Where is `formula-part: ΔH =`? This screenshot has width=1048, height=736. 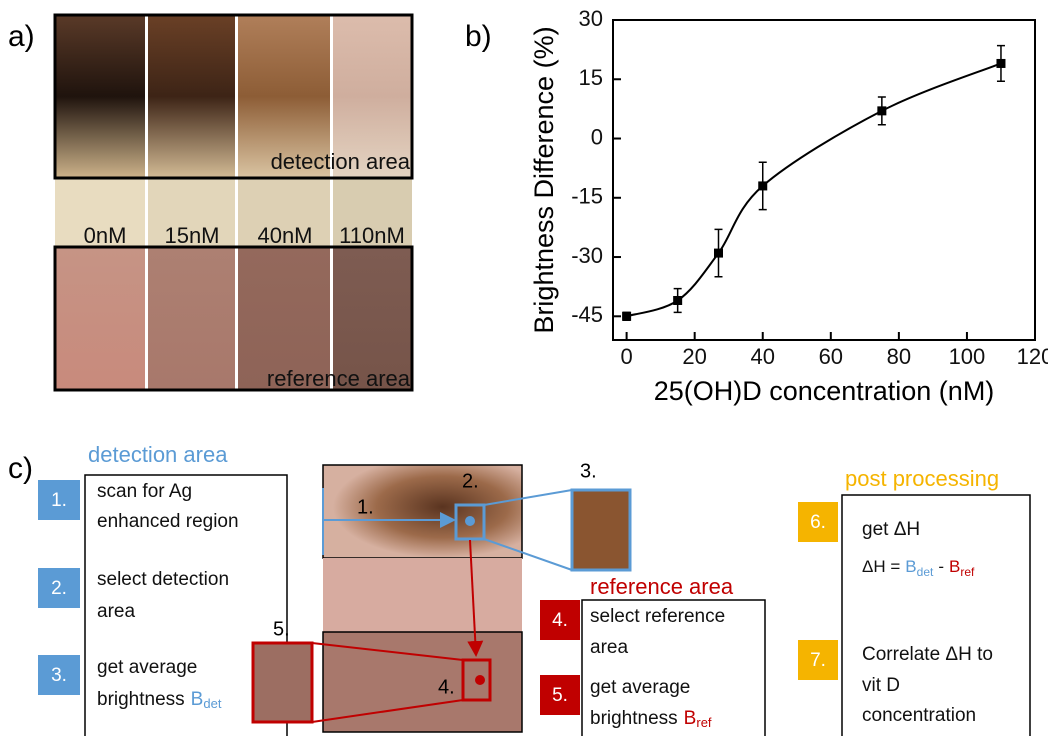
formula-part: ΔH = is located at coordinates (881, 566).